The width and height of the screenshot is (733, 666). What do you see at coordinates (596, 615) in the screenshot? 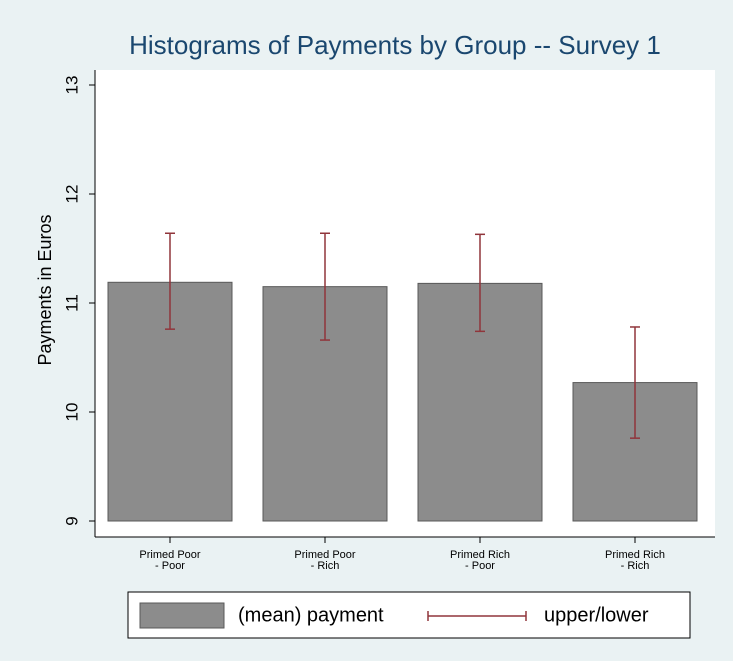
I see `legend-label: upper/lower` at bounding box center [596, 615].